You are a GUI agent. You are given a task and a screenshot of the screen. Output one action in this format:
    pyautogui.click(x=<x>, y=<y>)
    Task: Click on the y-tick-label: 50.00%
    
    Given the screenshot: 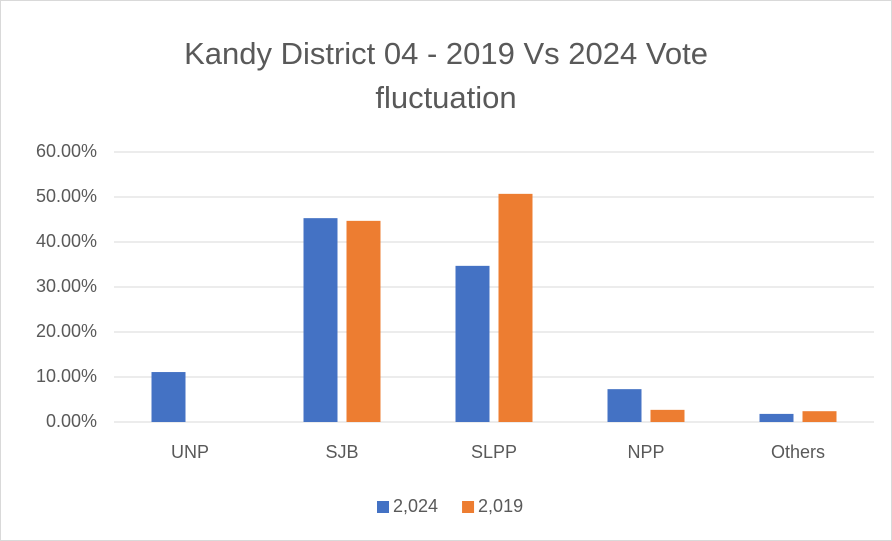 What is the action you would take?
    pyautogui.click(x=66, y=196)
    